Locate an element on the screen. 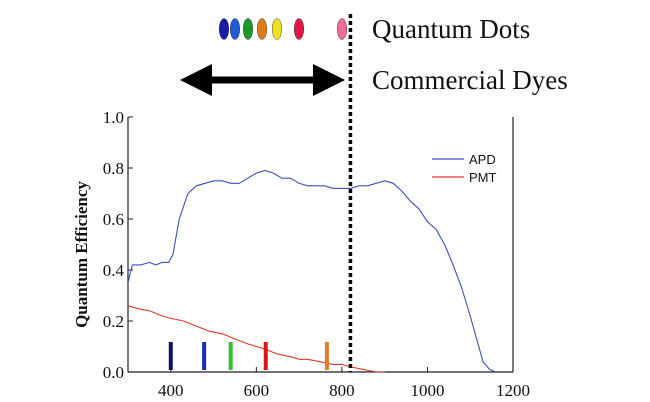 The image size is (650, 402). commercial-dyes-range-arrow is located at coordinates (262, 80).